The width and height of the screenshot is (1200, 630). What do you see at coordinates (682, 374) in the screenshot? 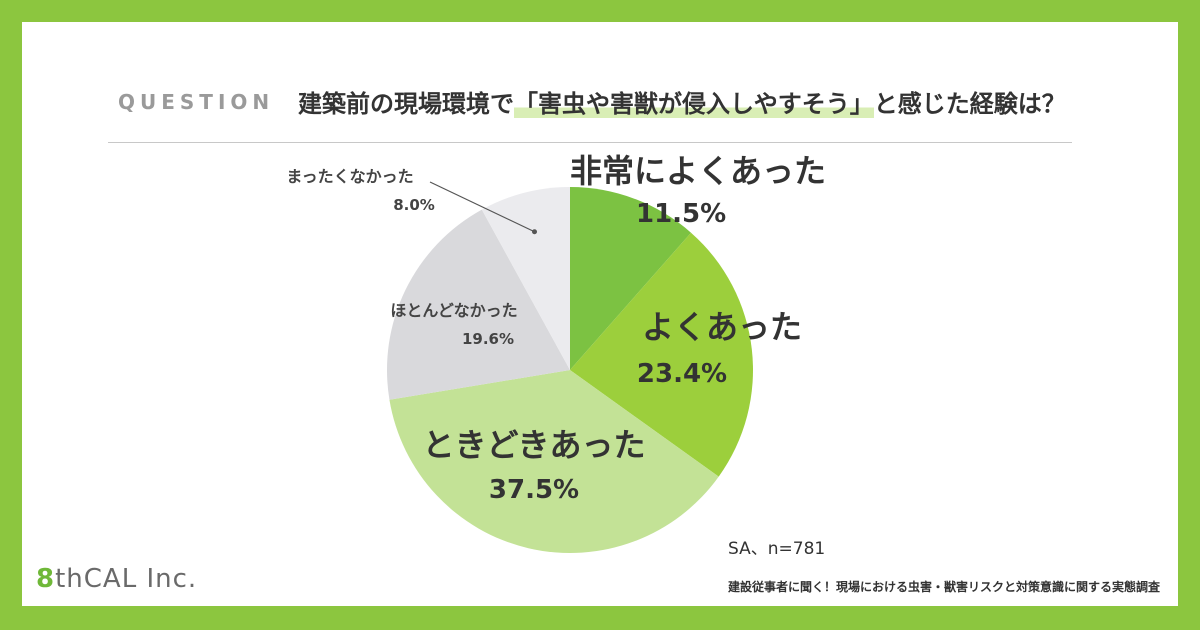
I see `slice-value-2: 23.4%` at bounding box center [682, 374].